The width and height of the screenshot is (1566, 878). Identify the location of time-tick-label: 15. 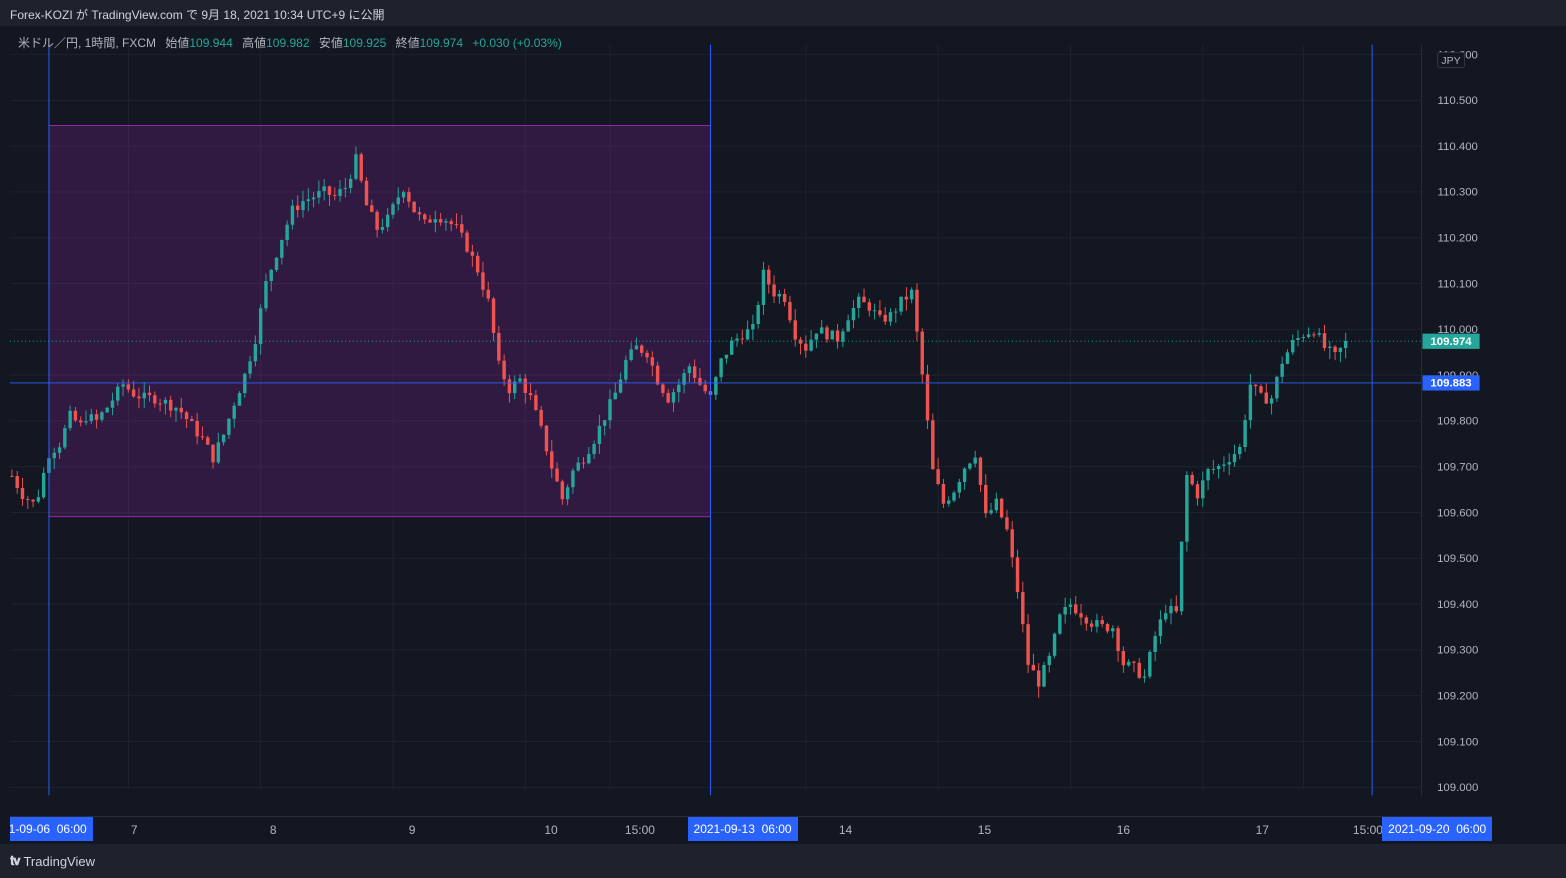
(984, 830).